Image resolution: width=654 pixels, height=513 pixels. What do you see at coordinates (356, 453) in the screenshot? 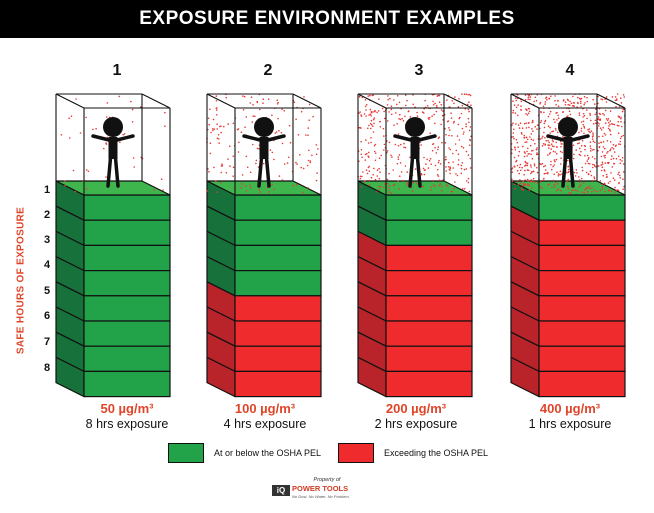
I see `legend-exceed-swatch` at bounding box center [356, 453].